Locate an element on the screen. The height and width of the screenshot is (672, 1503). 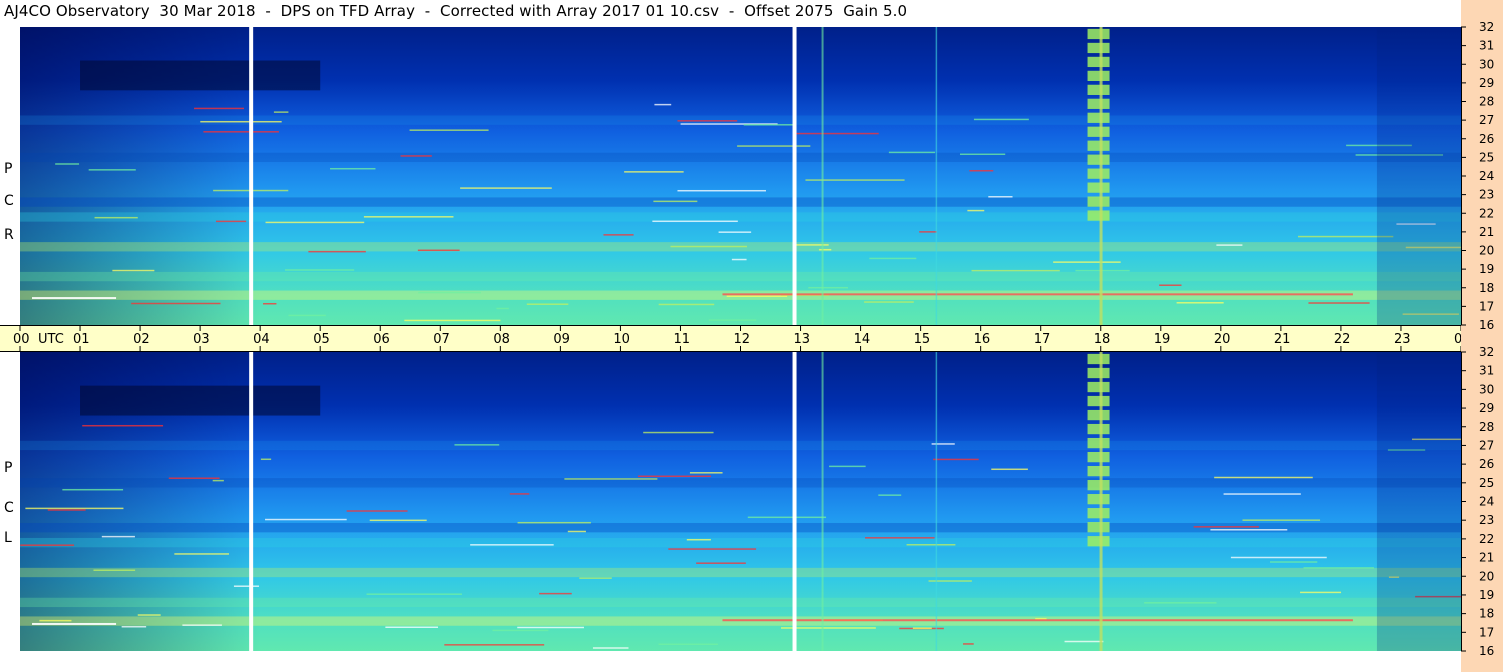
lcp-letter-l: L is located at coordinates (8, 538).